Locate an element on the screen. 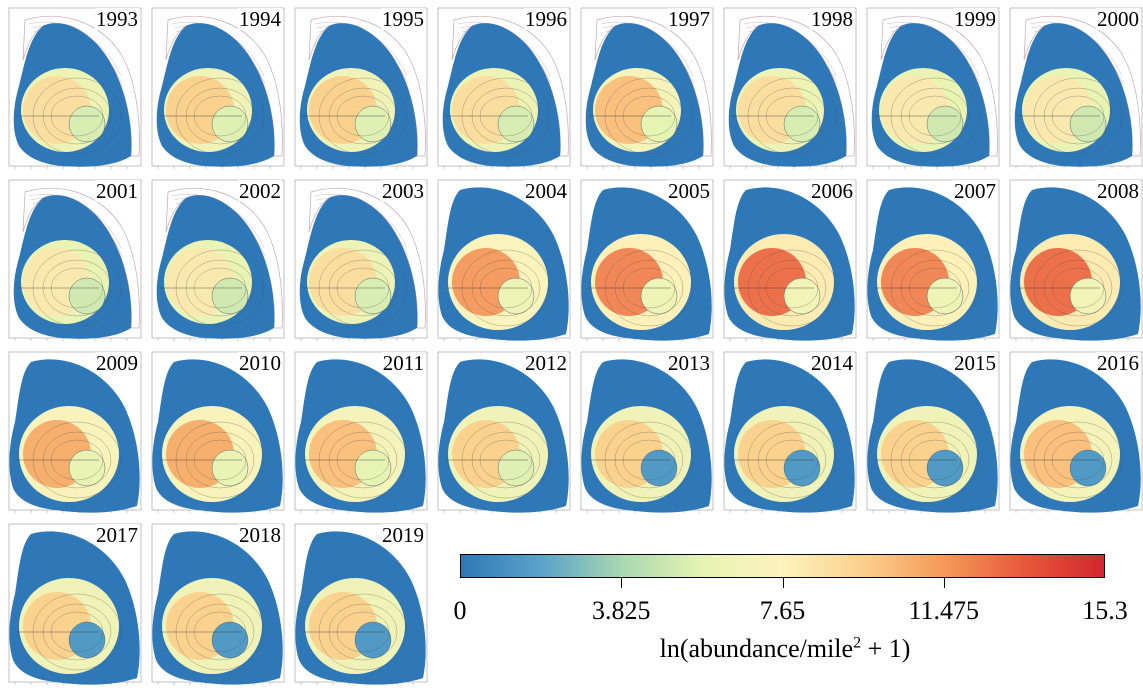 This screenshot has height=700, width=1143. map-panel: 2016 is located at coordinates (1073, 434).